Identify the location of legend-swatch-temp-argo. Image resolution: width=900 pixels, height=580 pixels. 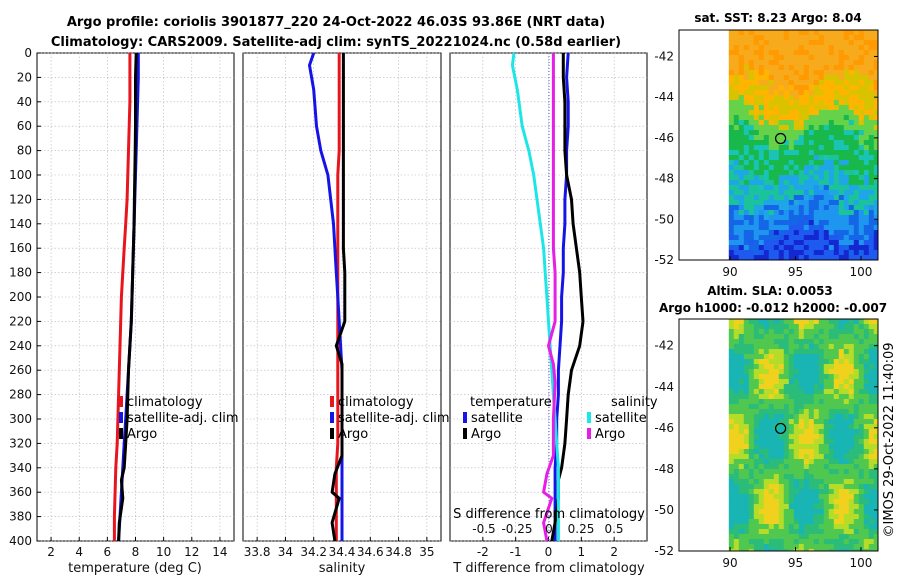
(465, 433).